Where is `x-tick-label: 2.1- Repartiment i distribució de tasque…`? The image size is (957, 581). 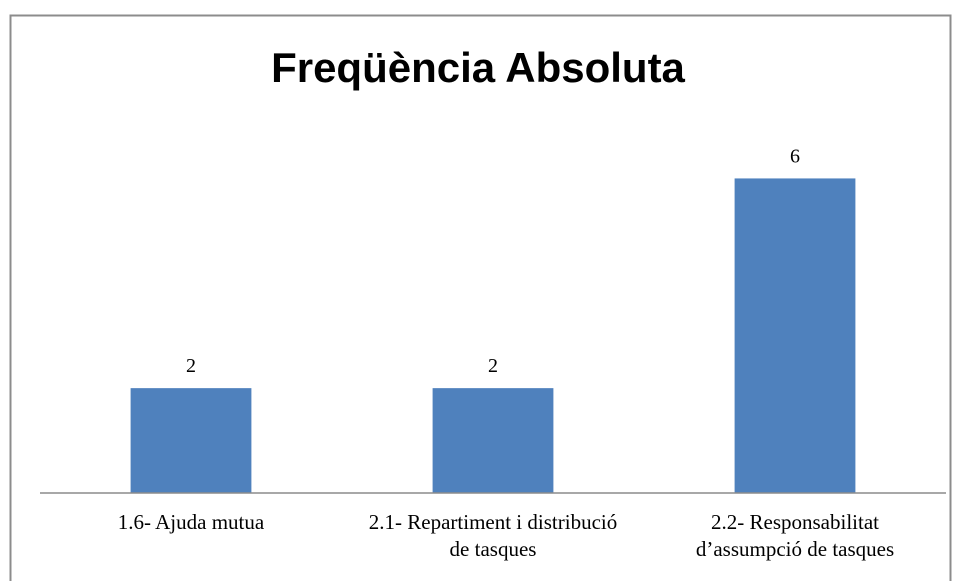 x-tick-label: 2.1- Repartiment i distribució de tasque… is located at coordinates (493, 535).